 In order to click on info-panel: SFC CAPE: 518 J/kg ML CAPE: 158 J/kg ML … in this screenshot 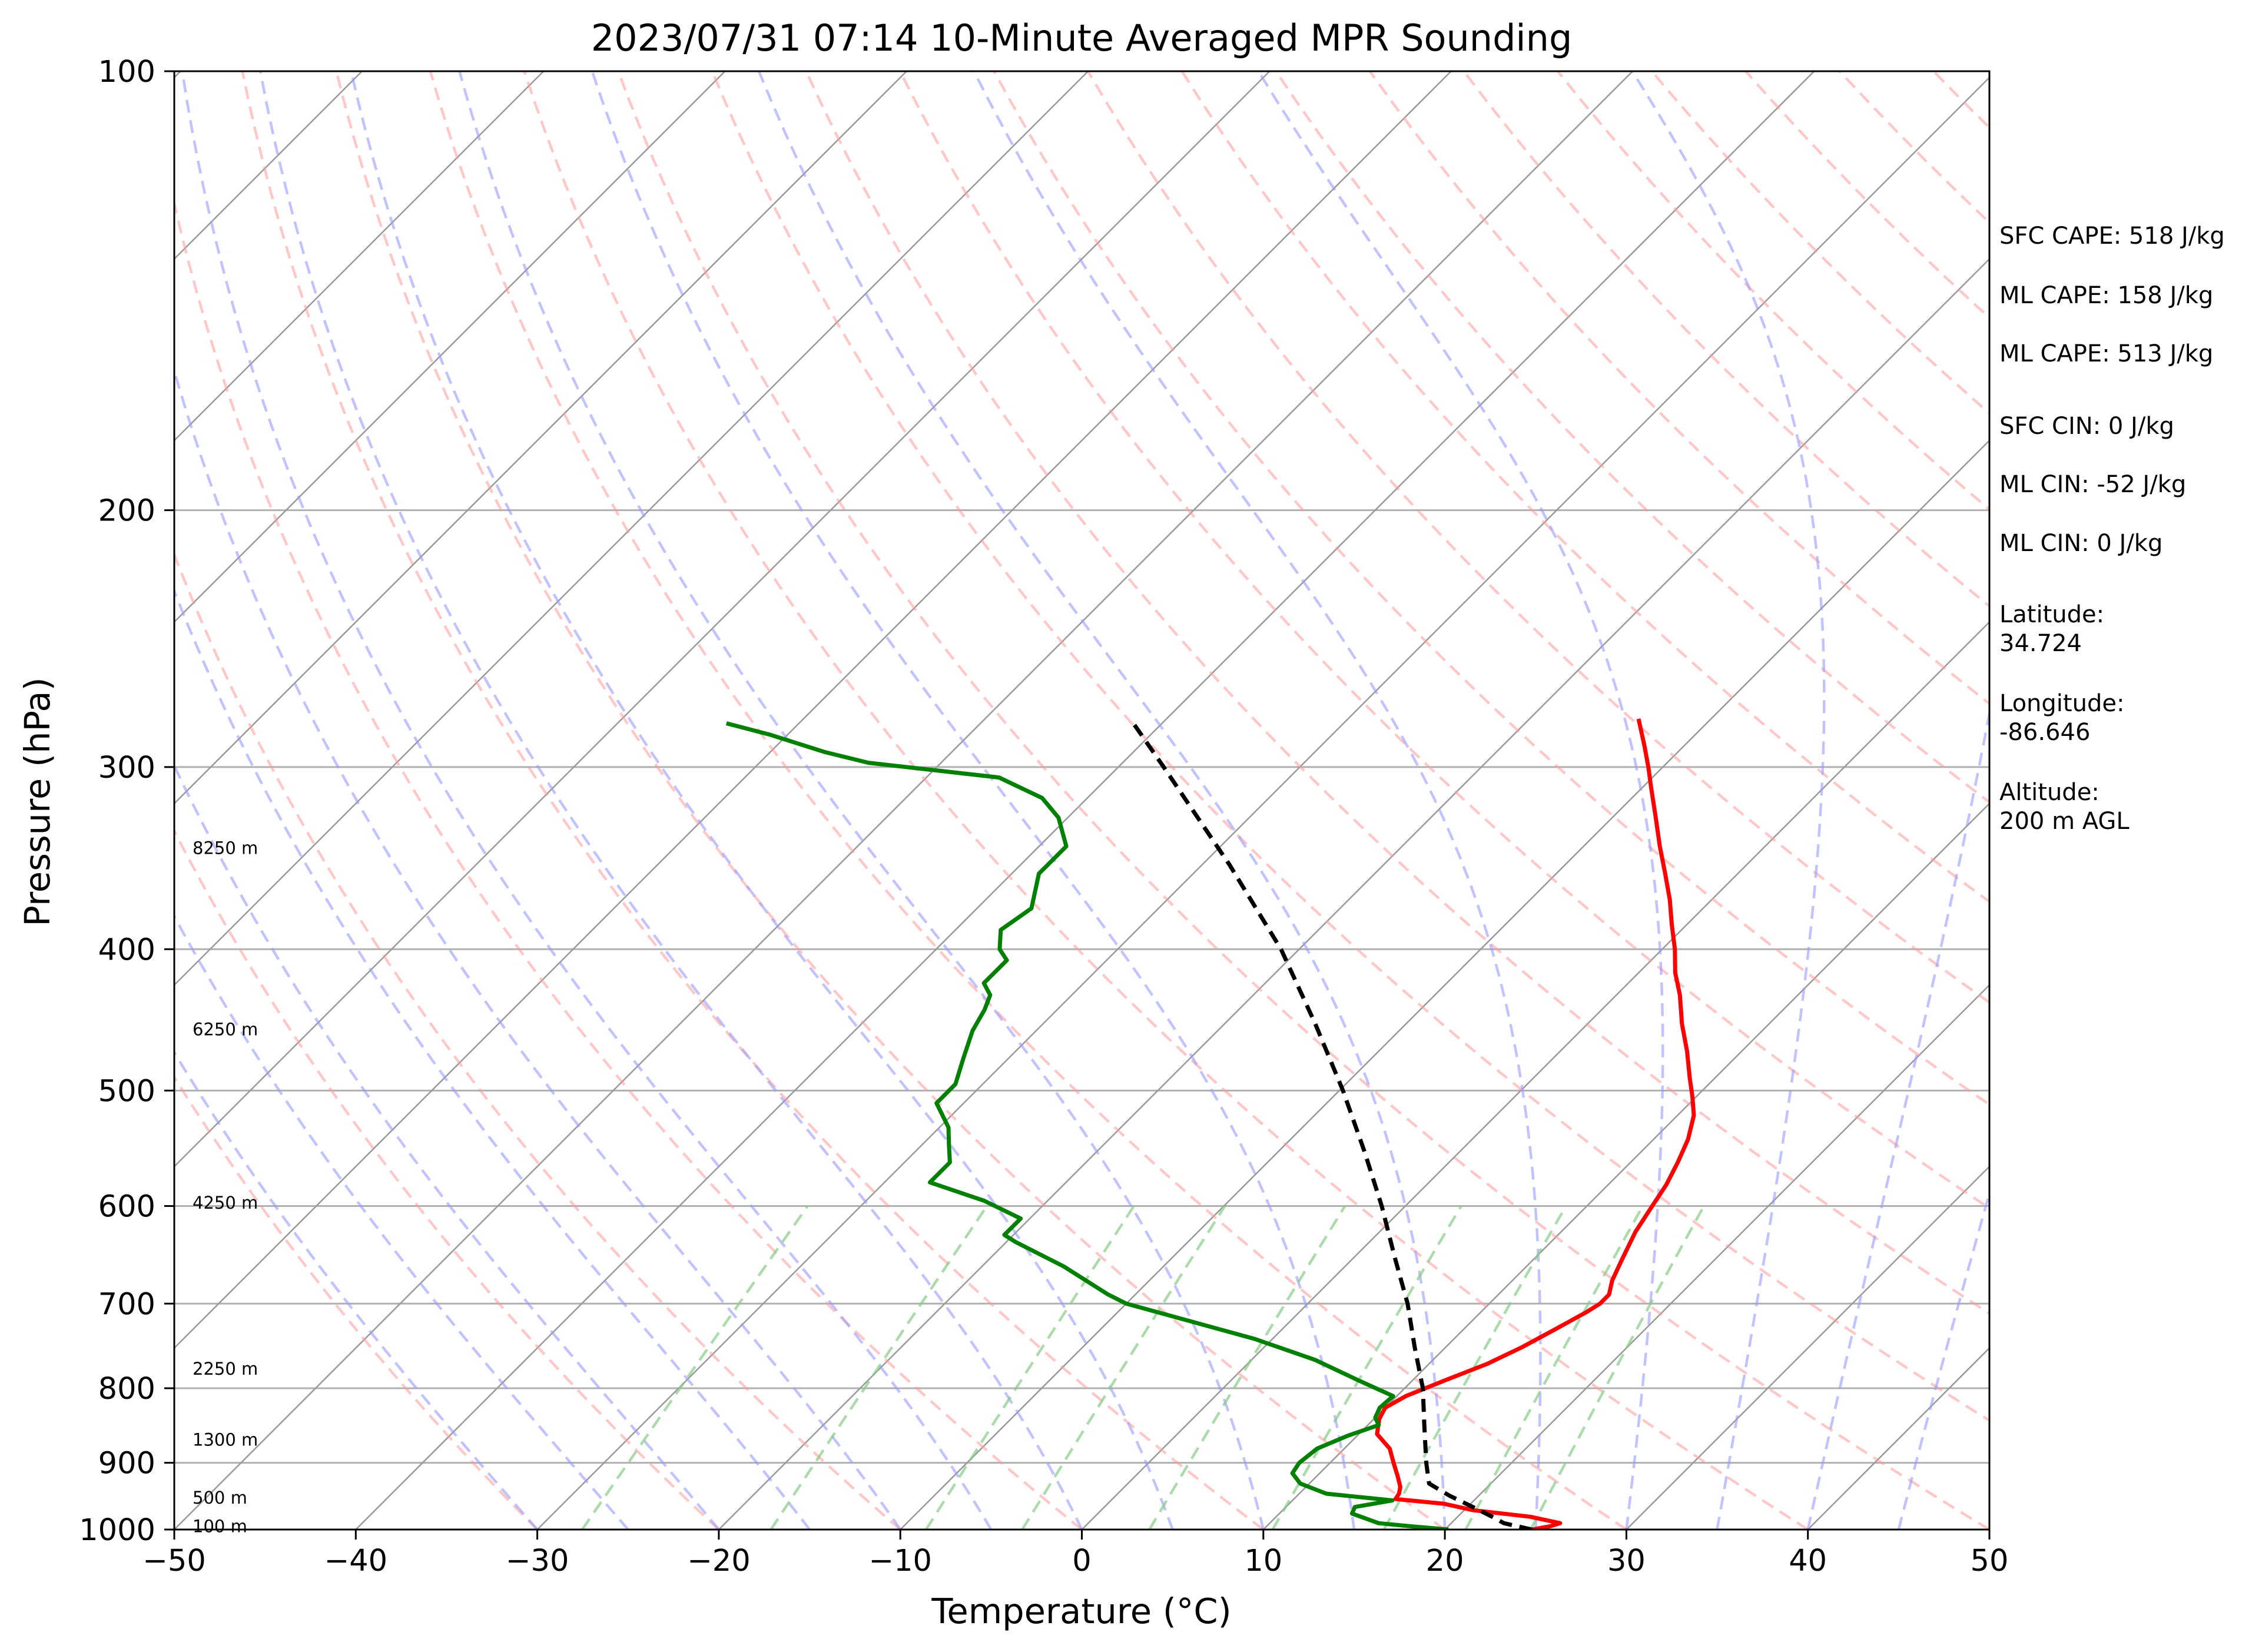, I will do `click(2112, 529)`.